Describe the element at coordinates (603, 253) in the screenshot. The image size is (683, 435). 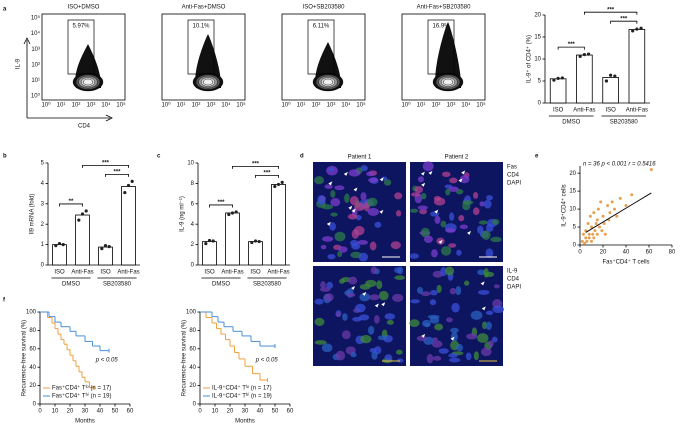
I see `x-tick-label: 20` at that location.